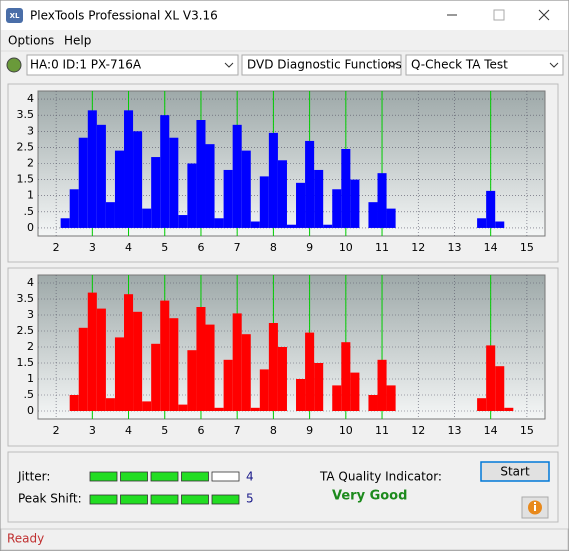  I want to click on window-title: PlexTools Professional XL V3.16, so click(124, 16).